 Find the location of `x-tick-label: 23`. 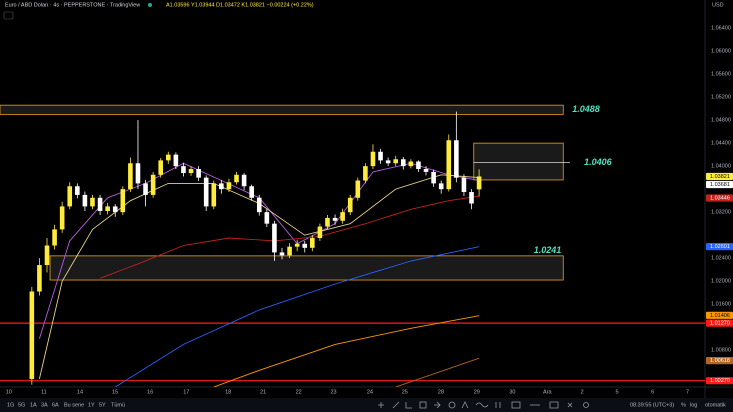

x-tick-label: 23 is located at coordinates (333, 392).